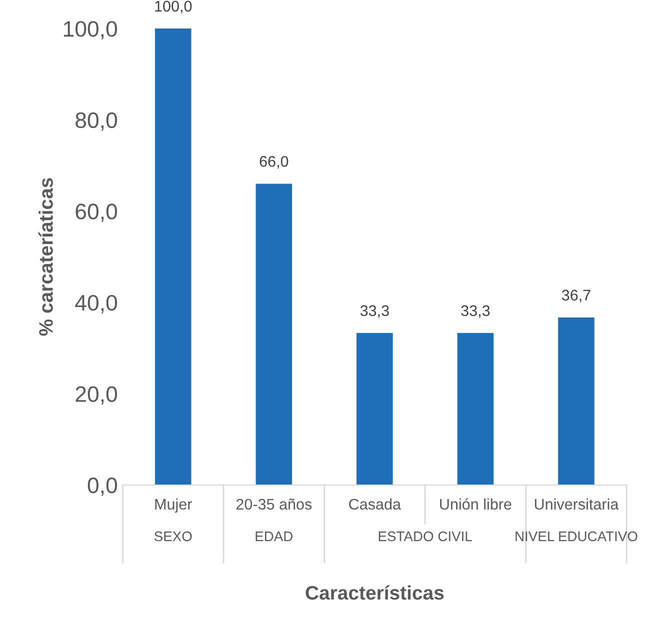 The image size is (646, 634). What do you see at coordinates (577, 536) in the screenshot?
I see `text: NIVEL EDUCATIVO` at bounding box center [577, 536].